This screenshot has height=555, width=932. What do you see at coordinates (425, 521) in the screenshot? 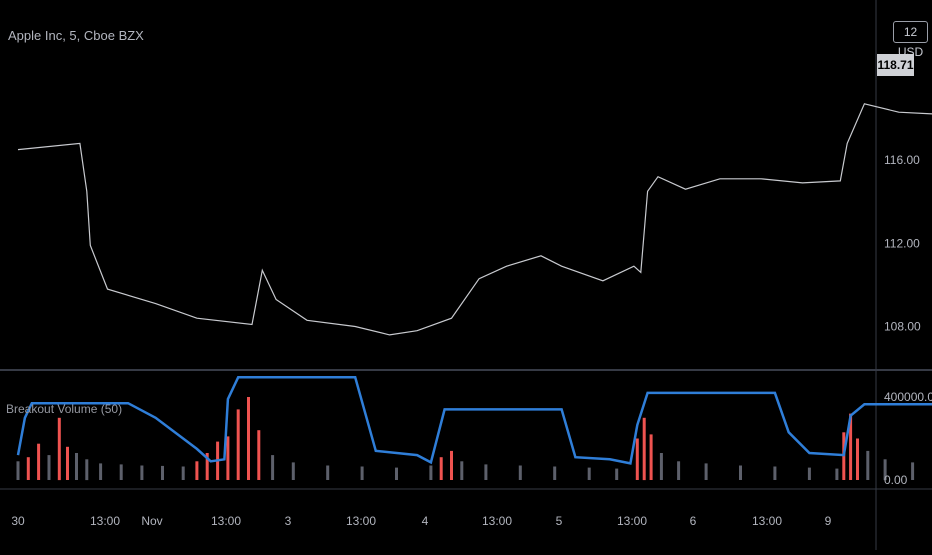
I see `time-tick-label: 4` at bounding box center [425, 521].